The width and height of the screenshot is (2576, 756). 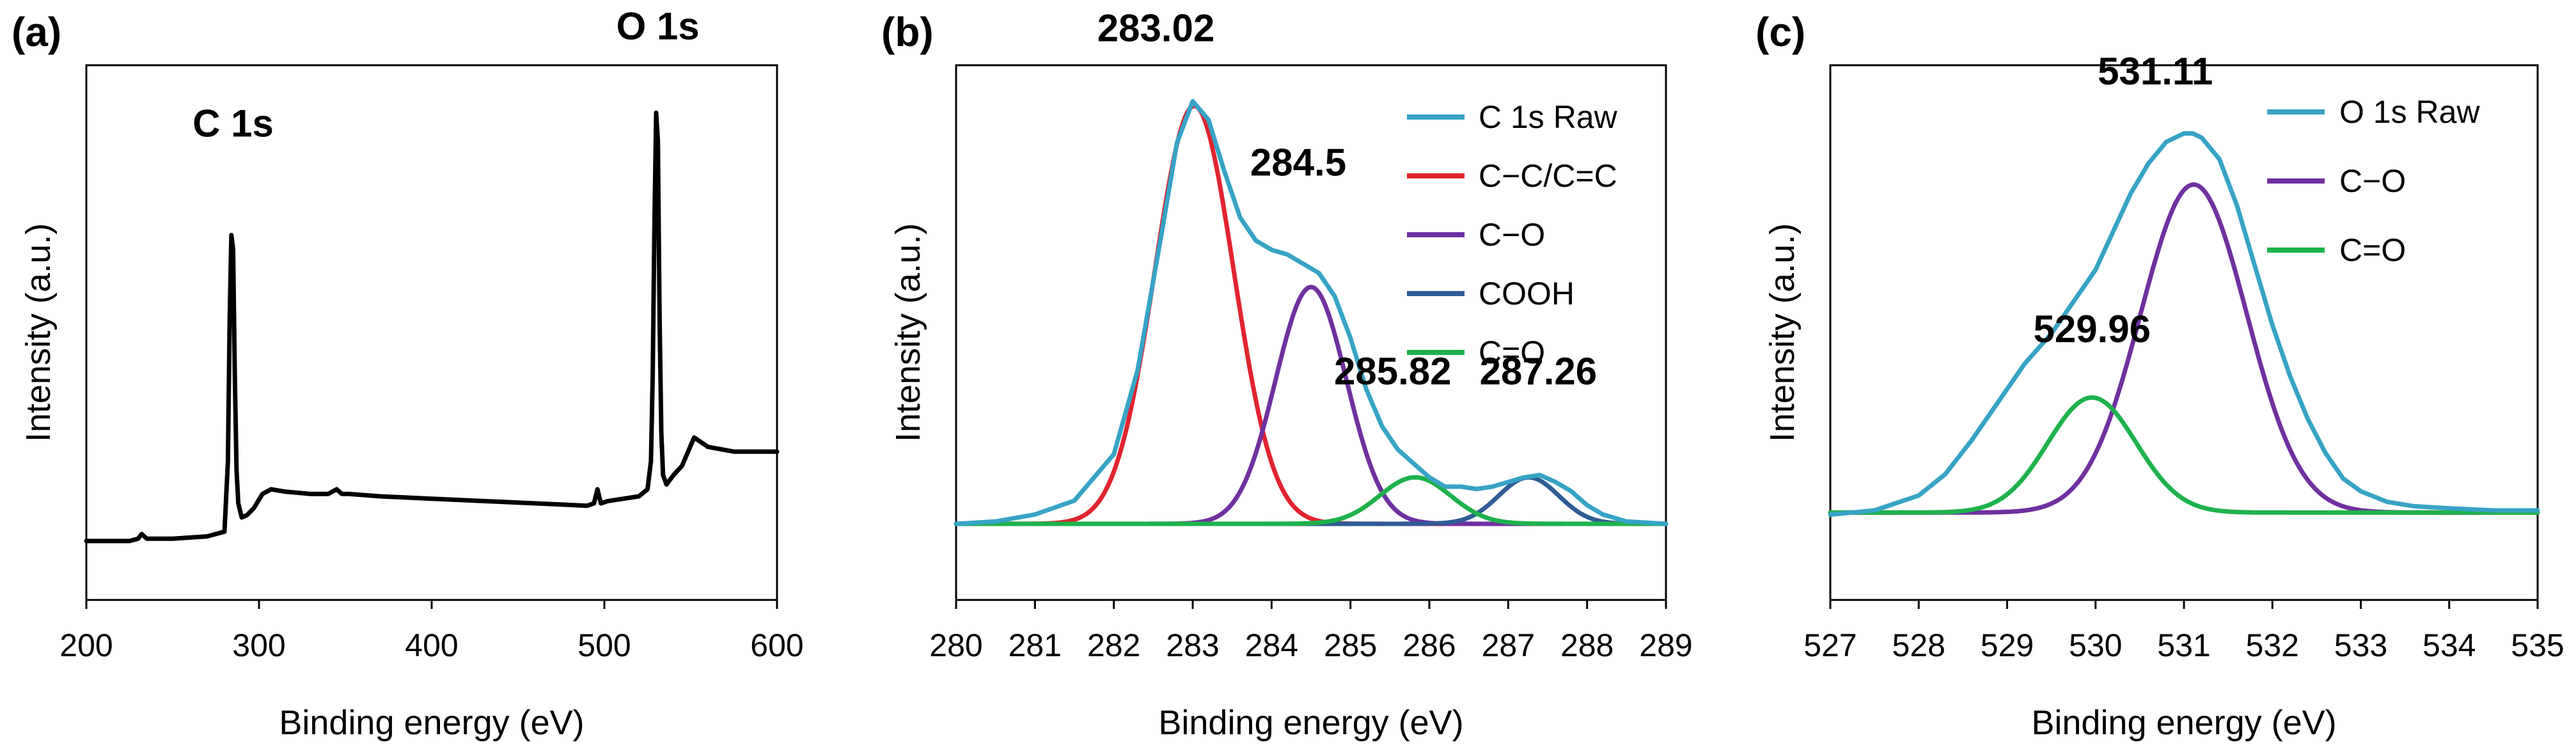 What do you see at coordinates (1780, 32) in the screenshot?
I see `panel-c-label: (c)` at bounding box center [1780, 32].